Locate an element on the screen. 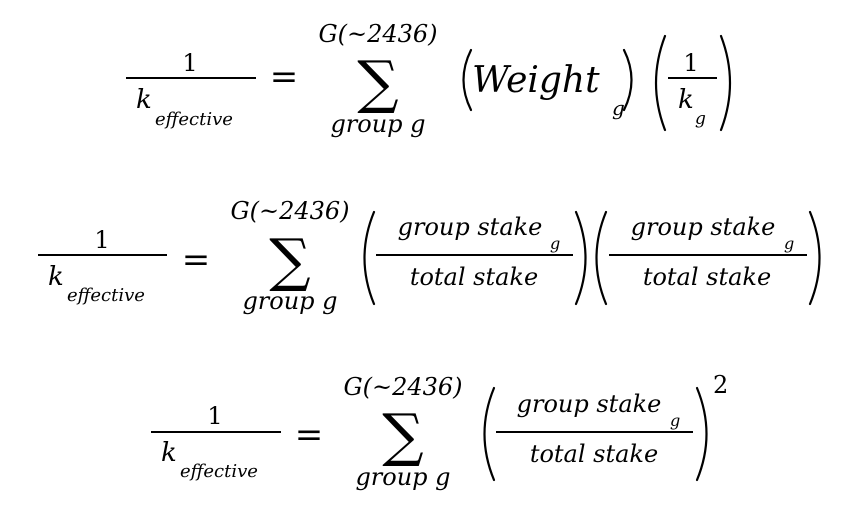  equation-2-term1-numerator: group stake is located at coordinates (470, 227).